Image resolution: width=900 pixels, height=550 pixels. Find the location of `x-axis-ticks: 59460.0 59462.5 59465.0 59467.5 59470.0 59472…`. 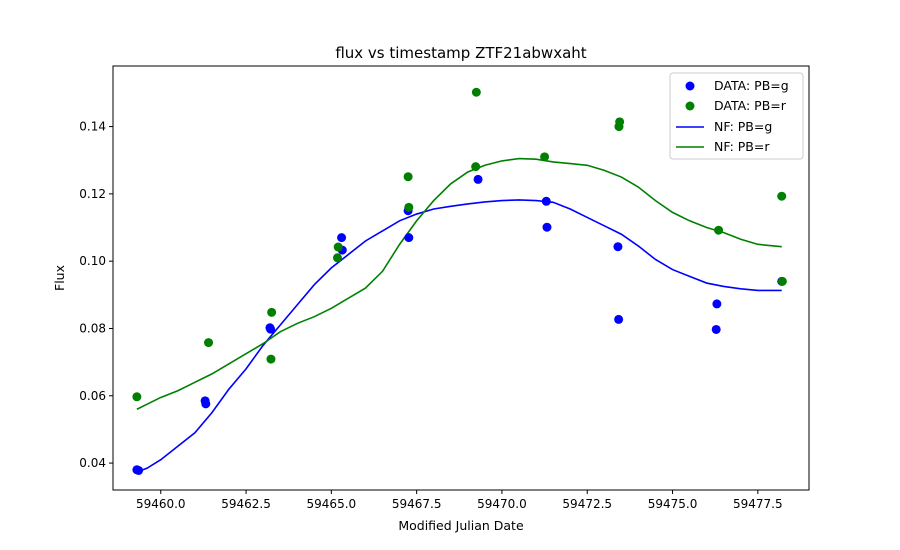

x-axis-ticks: 59460.0 59462.5 59465.0 59467.5 59470.0 59472… is located at coordinates (459, 500).